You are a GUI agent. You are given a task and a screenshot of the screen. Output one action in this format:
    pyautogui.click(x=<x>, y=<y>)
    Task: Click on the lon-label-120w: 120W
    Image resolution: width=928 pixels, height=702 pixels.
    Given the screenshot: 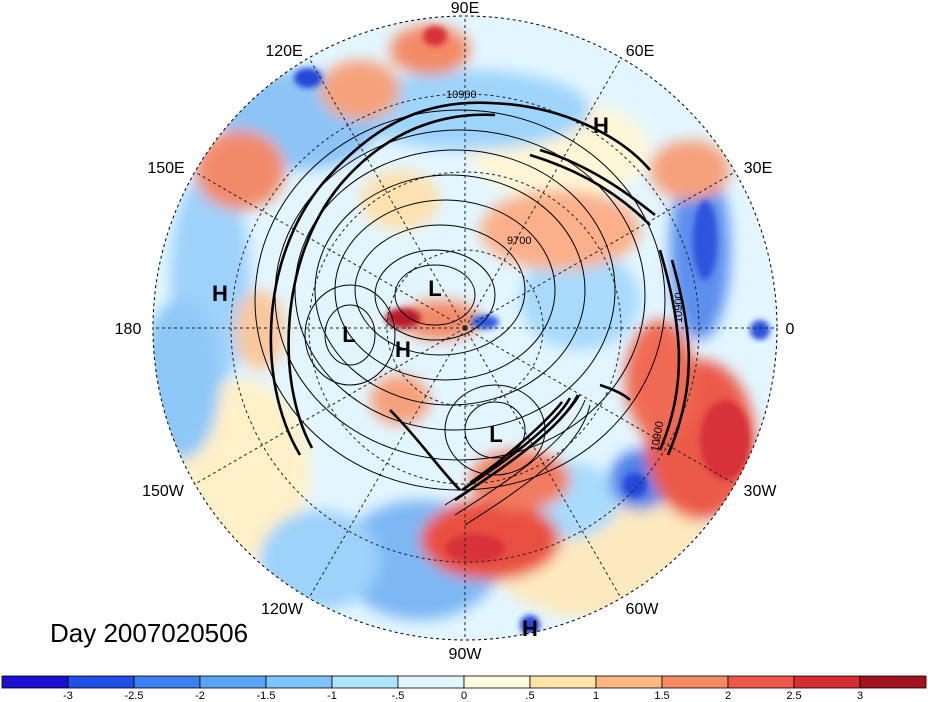 What is the action you would take?
    pyautogui.click(x=282, y=609)
    